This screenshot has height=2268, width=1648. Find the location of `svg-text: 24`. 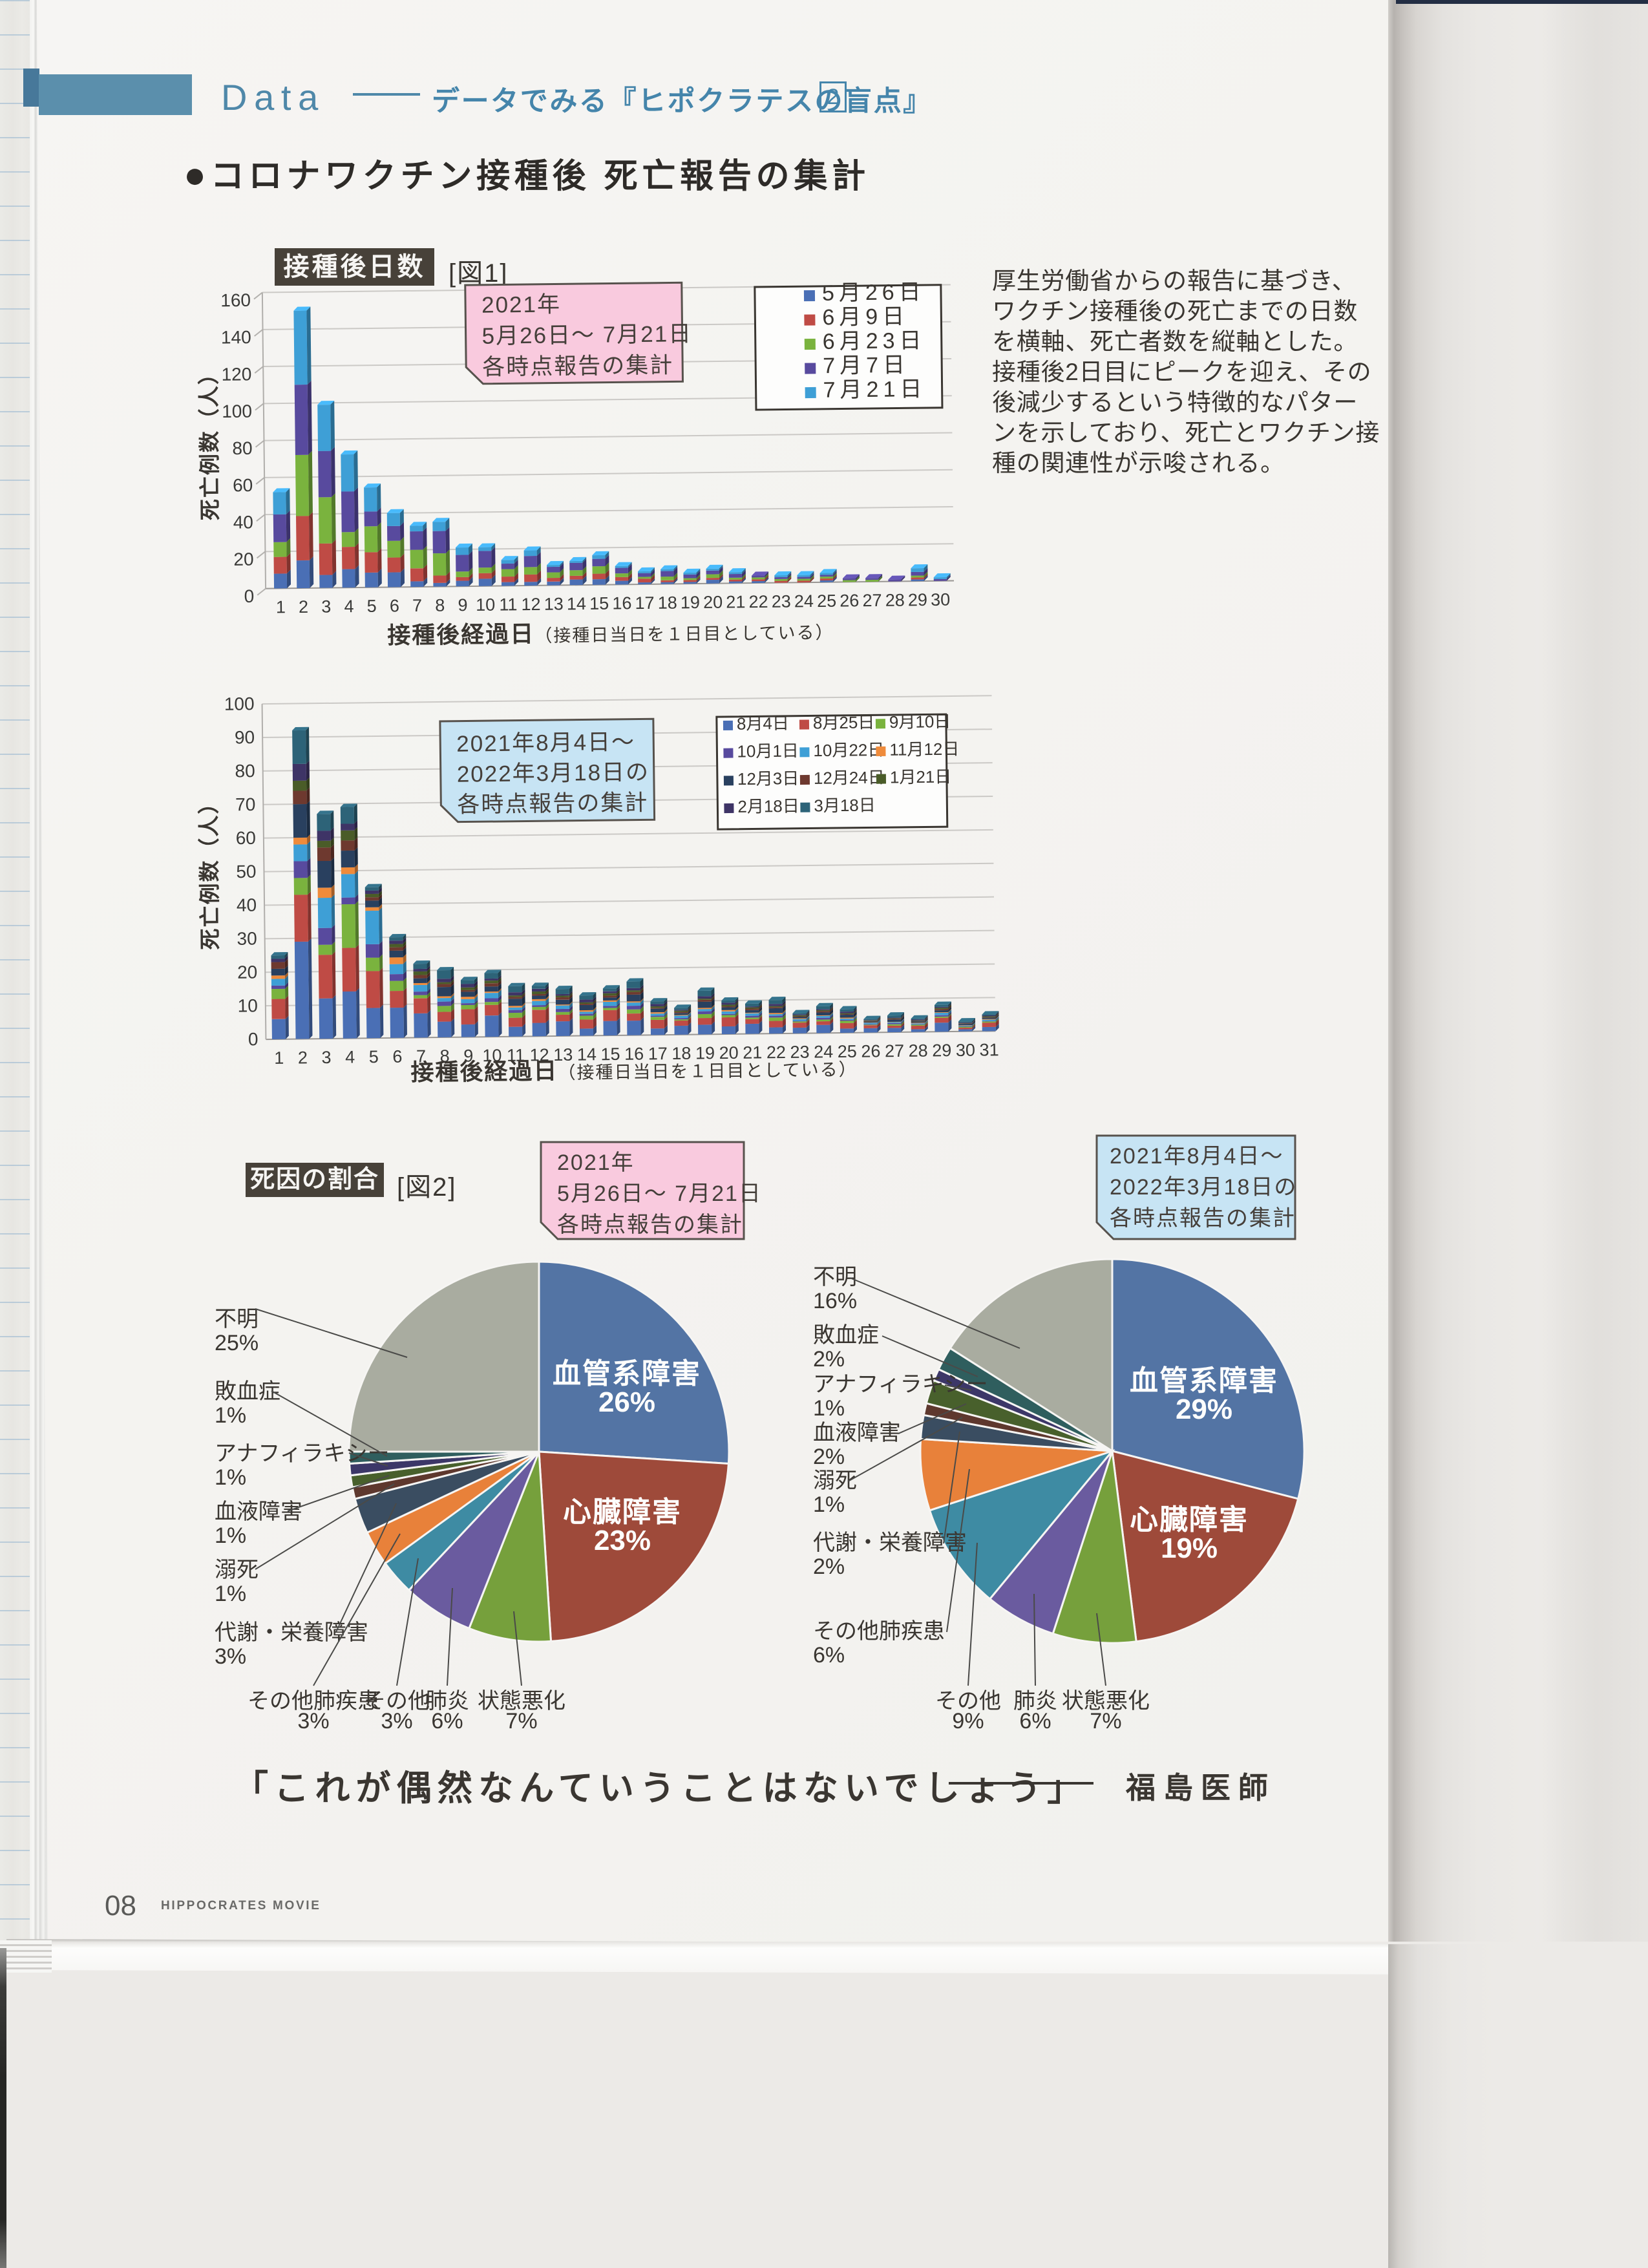

svg-text: 24 is located at coordinates (804, 601).